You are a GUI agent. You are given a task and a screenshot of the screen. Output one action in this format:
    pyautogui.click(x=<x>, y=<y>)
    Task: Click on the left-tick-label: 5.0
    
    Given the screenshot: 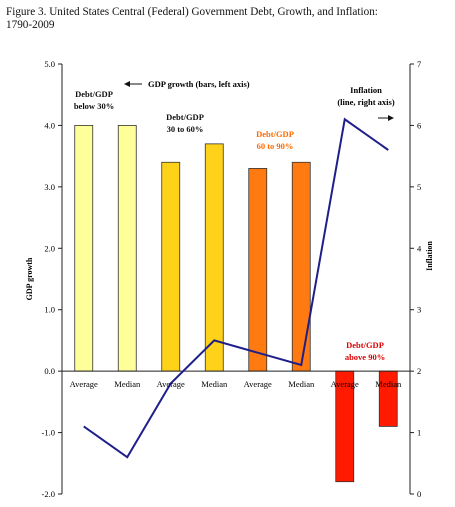 What is the action you would take?
    pyautogui.click(x=49, y=64)
    